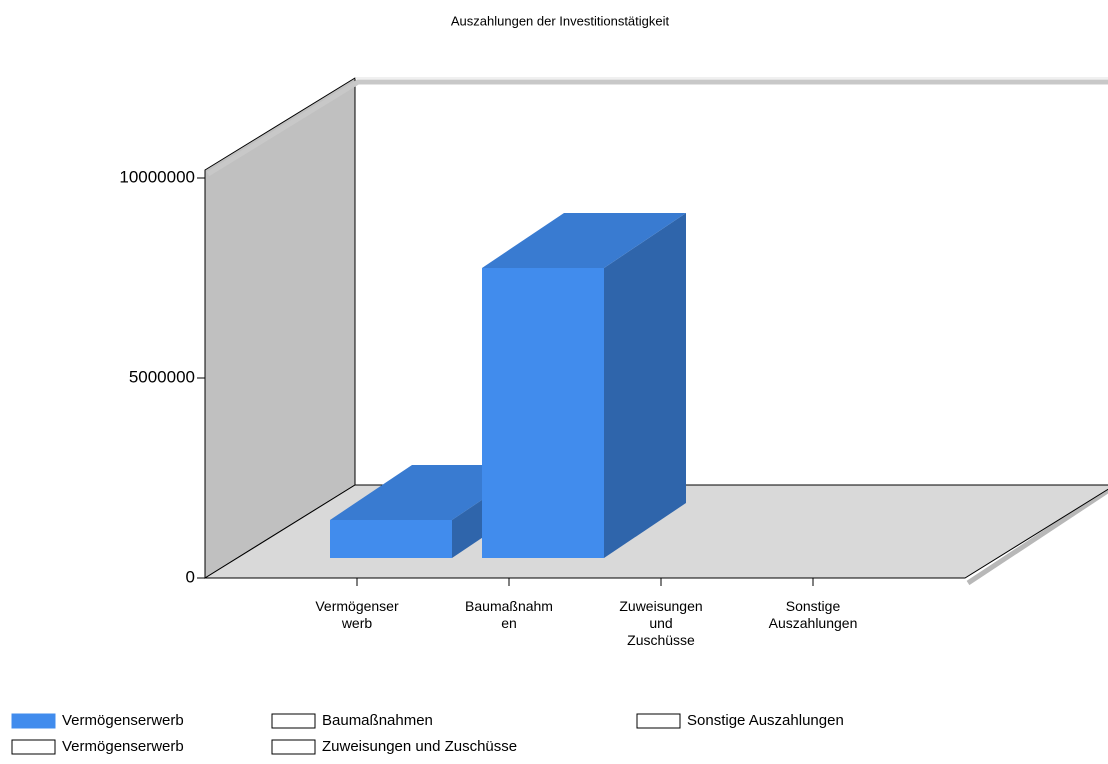  What do you see at coordinates (584, 240) in the screenshot?
I see `bar-top` at bounding box center [584, 240].